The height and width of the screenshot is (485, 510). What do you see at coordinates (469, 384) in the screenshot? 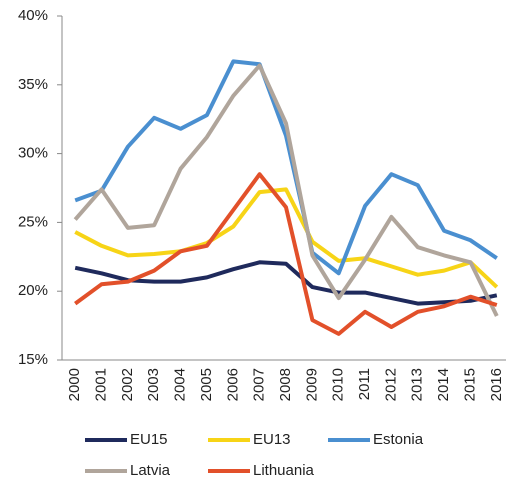
I see `x-tick-label: 2015` at bounding box center [469, 384].